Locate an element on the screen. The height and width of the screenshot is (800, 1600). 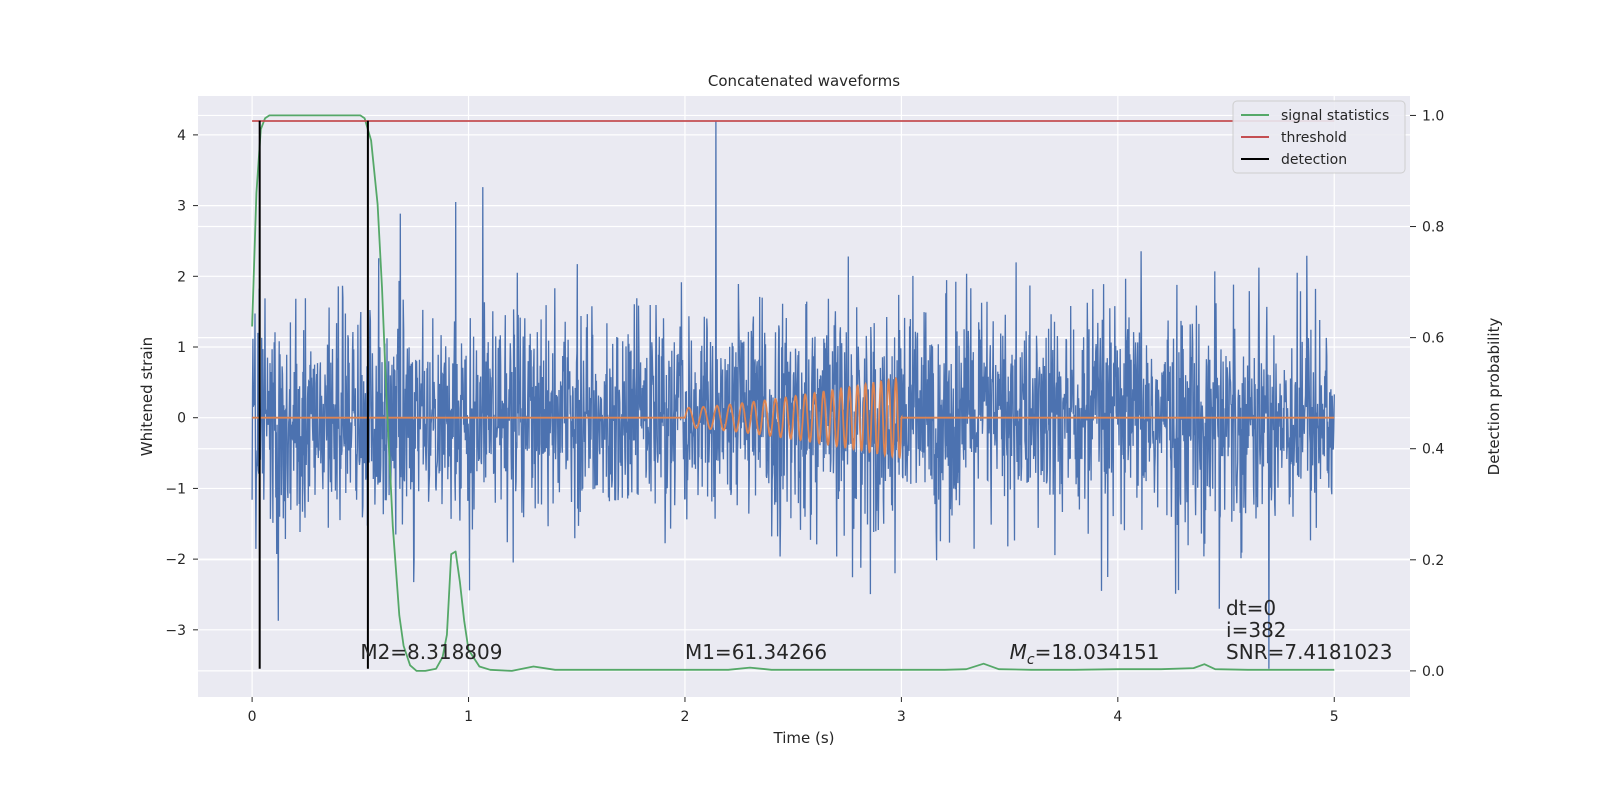
x-tick-label: 3 is located at coordinates (901, 717).